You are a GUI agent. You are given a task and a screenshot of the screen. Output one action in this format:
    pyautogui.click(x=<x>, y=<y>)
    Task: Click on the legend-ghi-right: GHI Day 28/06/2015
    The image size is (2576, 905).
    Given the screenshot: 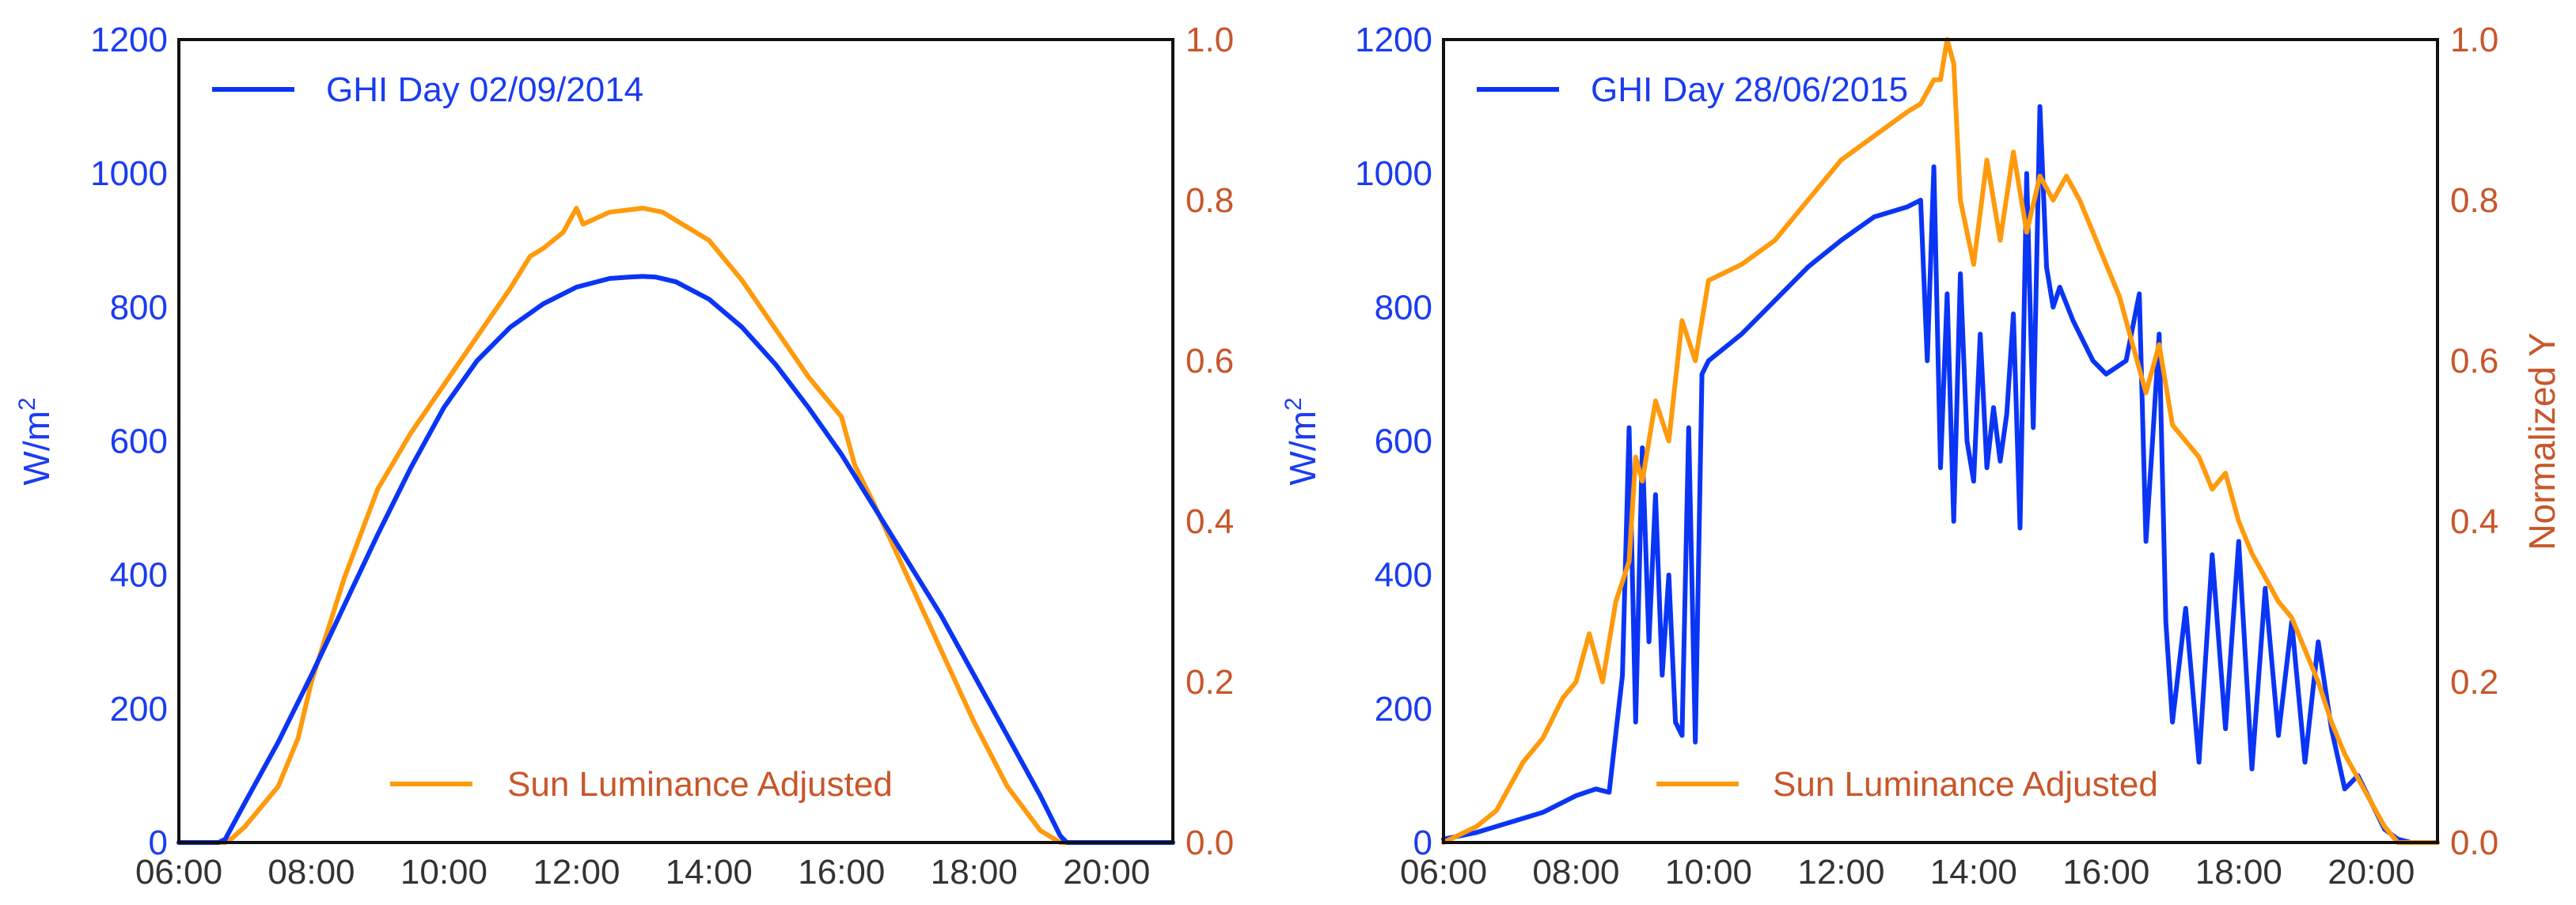 What is the action you would take?
    pyautogui.click(x=1692, y=89)
    